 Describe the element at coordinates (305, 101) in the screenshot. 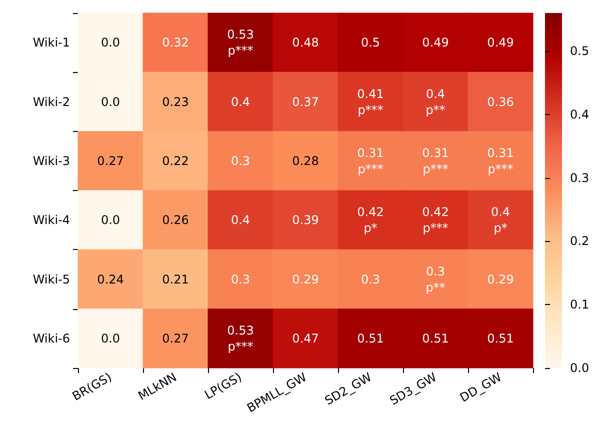

I see `data-label: 0.37` at that location.